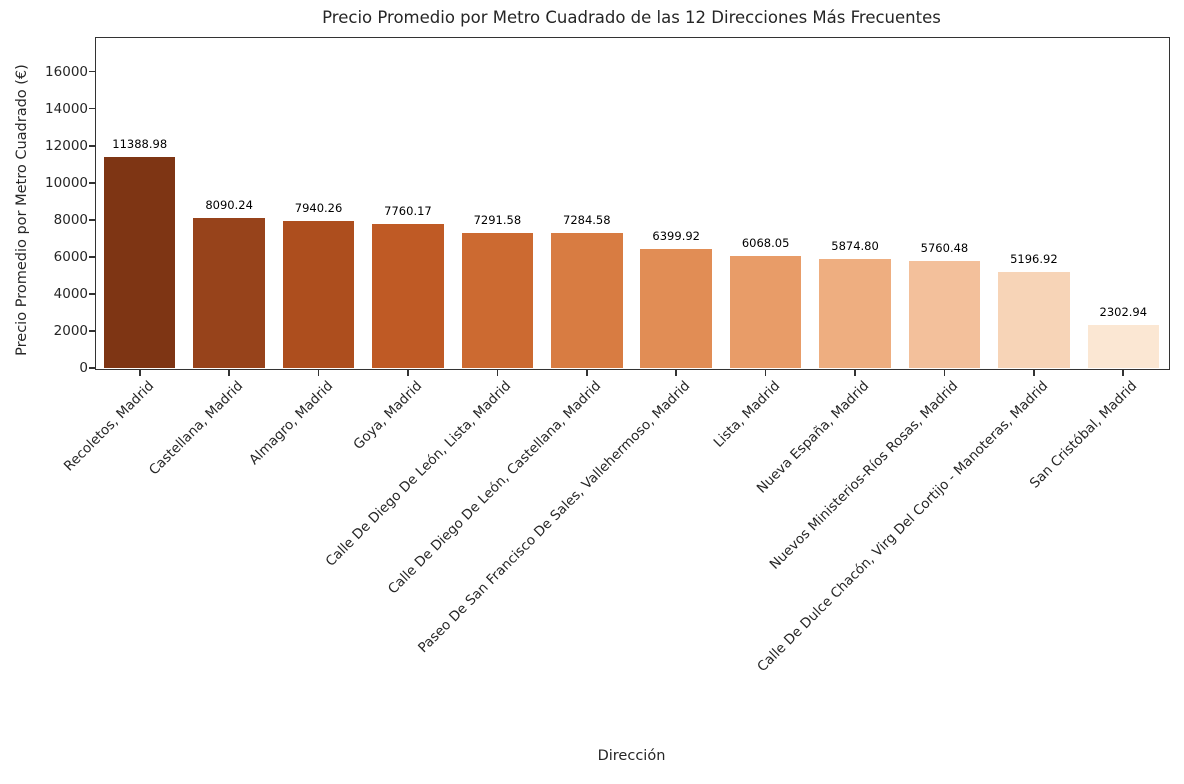 The height and width of the screenshot is (784, 1184). What do you see at coordinates (587, 220) in the screenshot?
I see `bar-value-label: 7284.58` at bounding box center [587, 220].